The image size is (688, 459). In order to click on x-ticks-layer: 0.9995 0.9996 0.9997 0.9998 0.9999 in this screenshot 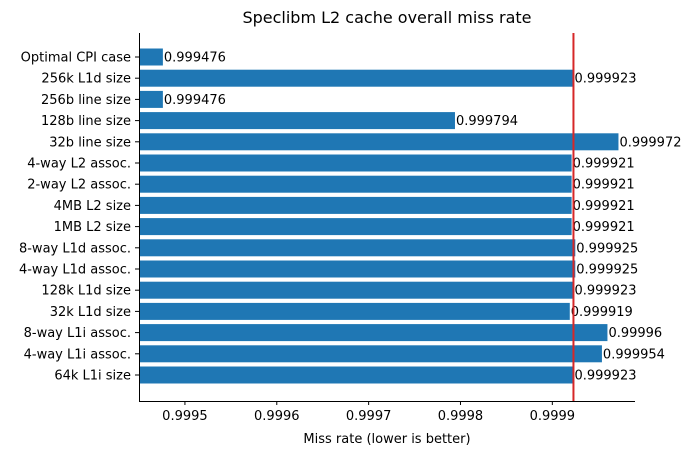, I will do `click(368, 412)`.